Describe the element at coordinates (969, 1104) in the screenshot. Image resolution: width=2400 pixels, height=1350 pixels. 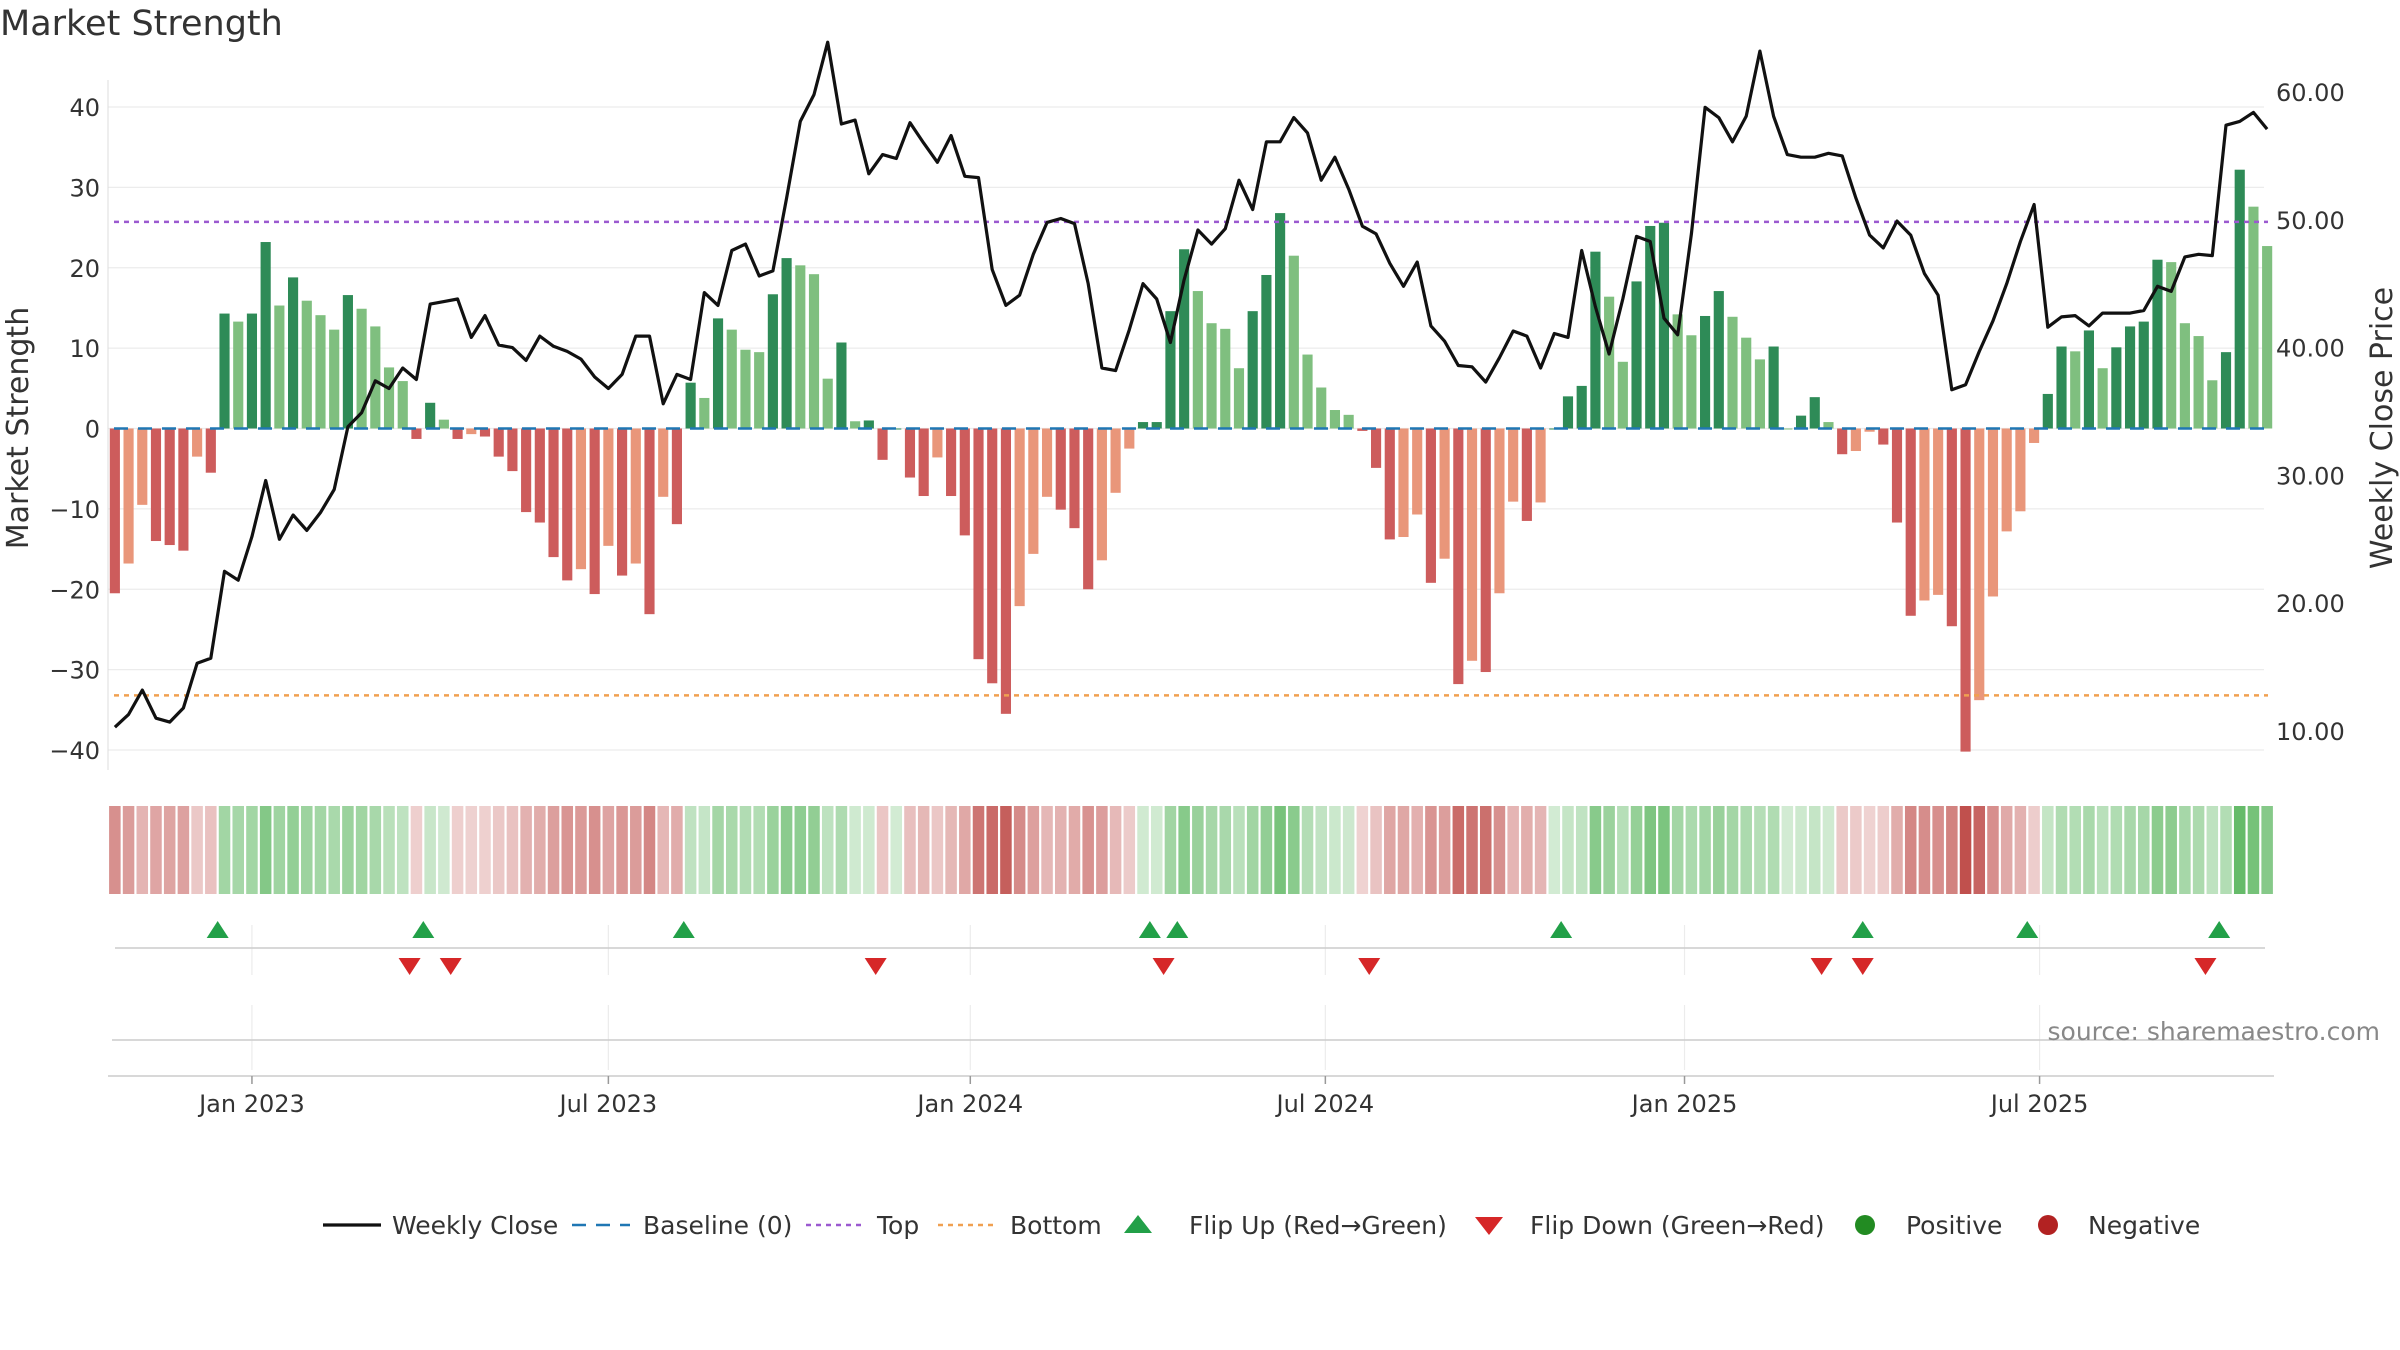
I see `x-tick-label: Jan 2024` at that location.